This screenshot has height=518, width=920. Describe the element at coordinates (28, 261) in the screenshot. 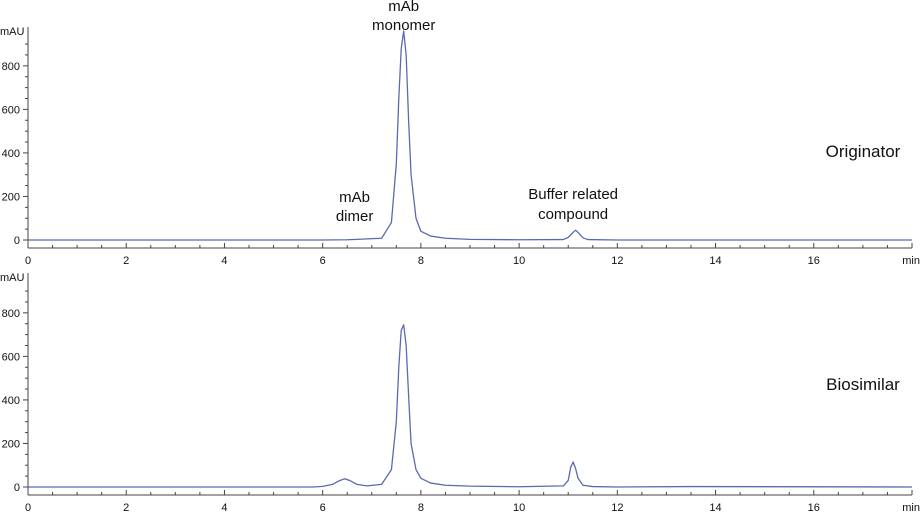

I see `panel-1-x-tick-label: 0` at that location.